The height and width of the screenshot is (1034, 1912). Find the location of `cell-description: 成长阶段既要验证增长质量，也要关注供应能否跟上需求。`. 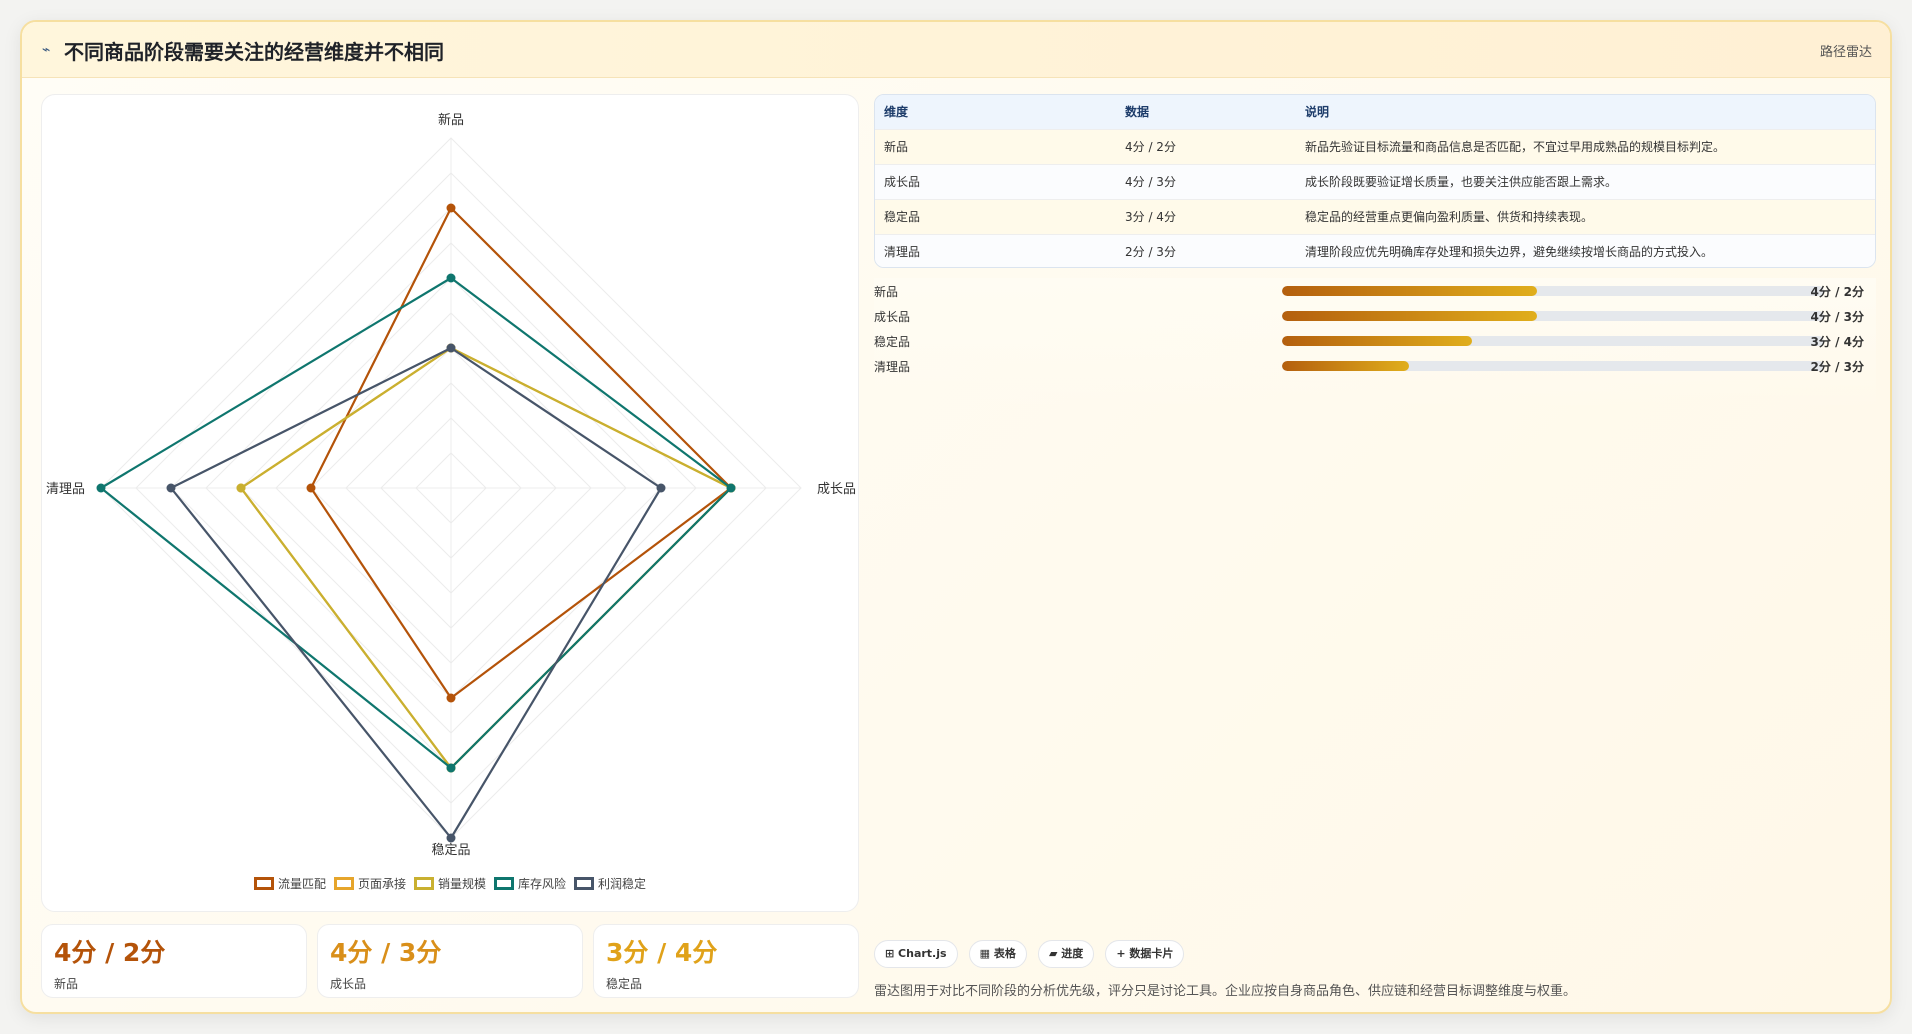

cell-description: 成长阶段既要验证增长质量，也要关注供应能否跟上需求。 is located at coordinates (1461, 182).